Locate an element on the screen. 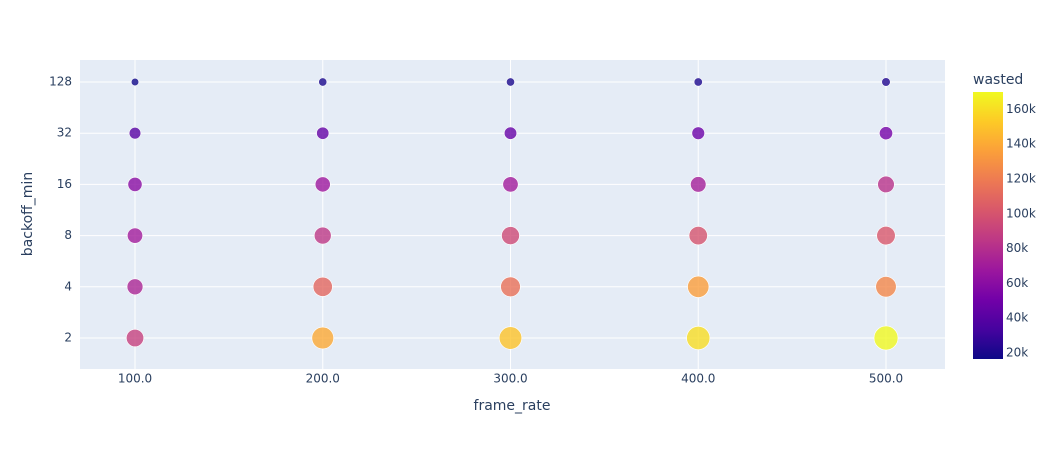 The image size is (1055, 454). y-tick-label: 32 is located at coordinates (64, 133).